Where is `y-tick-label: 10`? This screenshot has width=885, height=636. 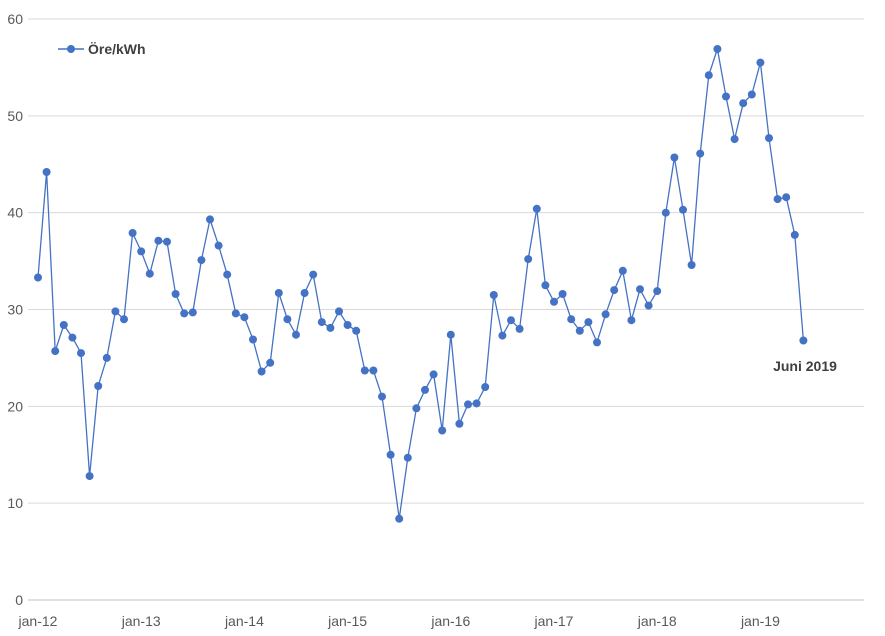 y-tick-label: 10 is located at coordinates (15, 503).